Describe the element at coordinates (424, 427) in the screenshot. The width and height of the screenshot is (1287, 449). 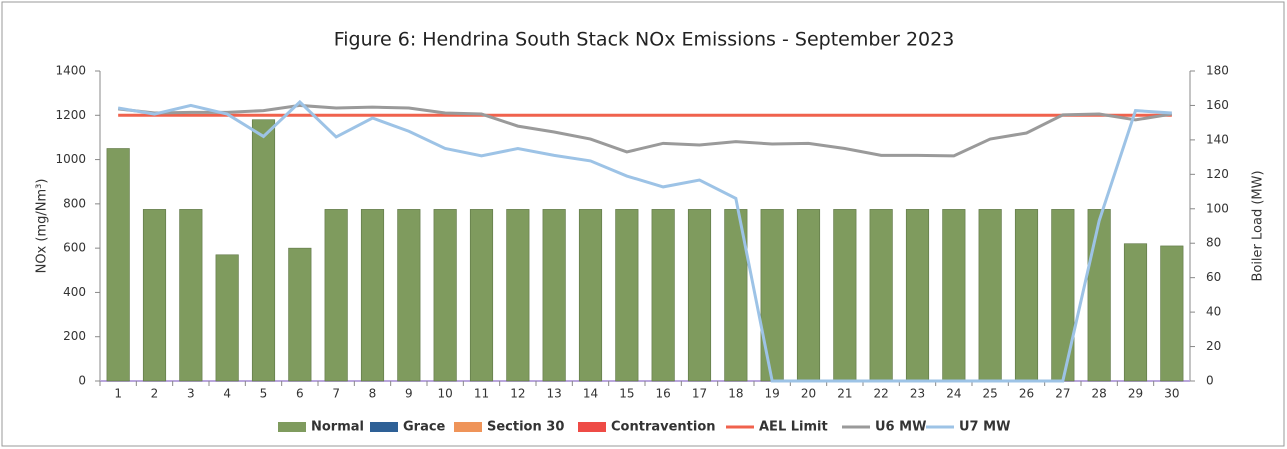
I see `legend-label: Grace` at that location.